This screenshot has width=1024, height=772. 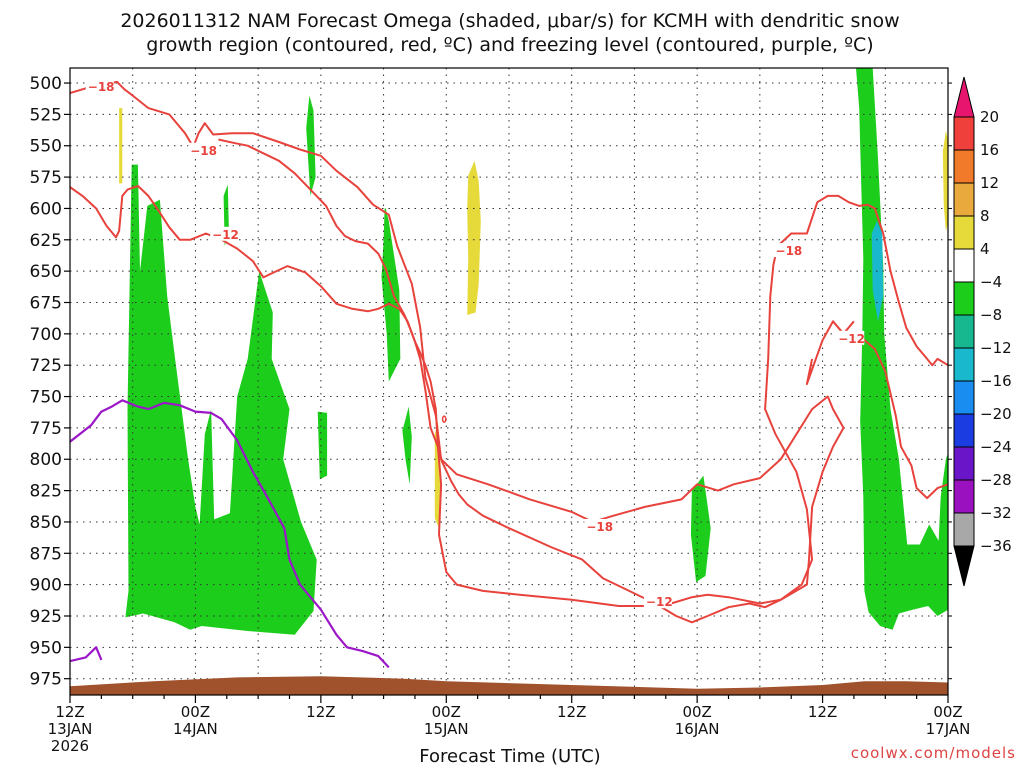 I want to click on ytick-label-4: 600, so click(x=46, y=209).